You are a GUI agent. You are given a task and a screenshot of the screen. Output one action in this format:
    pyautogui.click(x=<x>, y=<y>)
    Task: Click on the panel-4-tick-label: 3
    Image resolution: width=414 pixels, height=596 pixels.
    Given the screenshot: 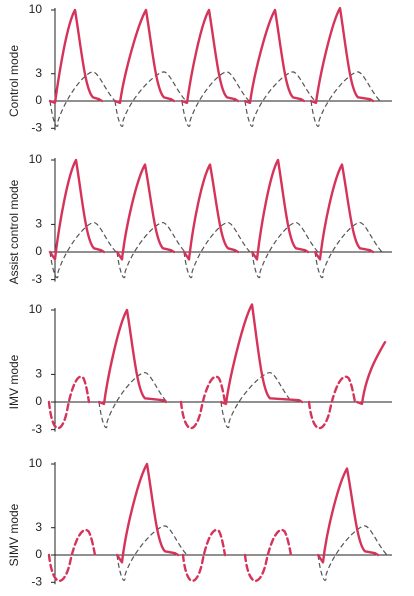 What is the action you would take?
    pyautogui.click(x=38, y=527)
    